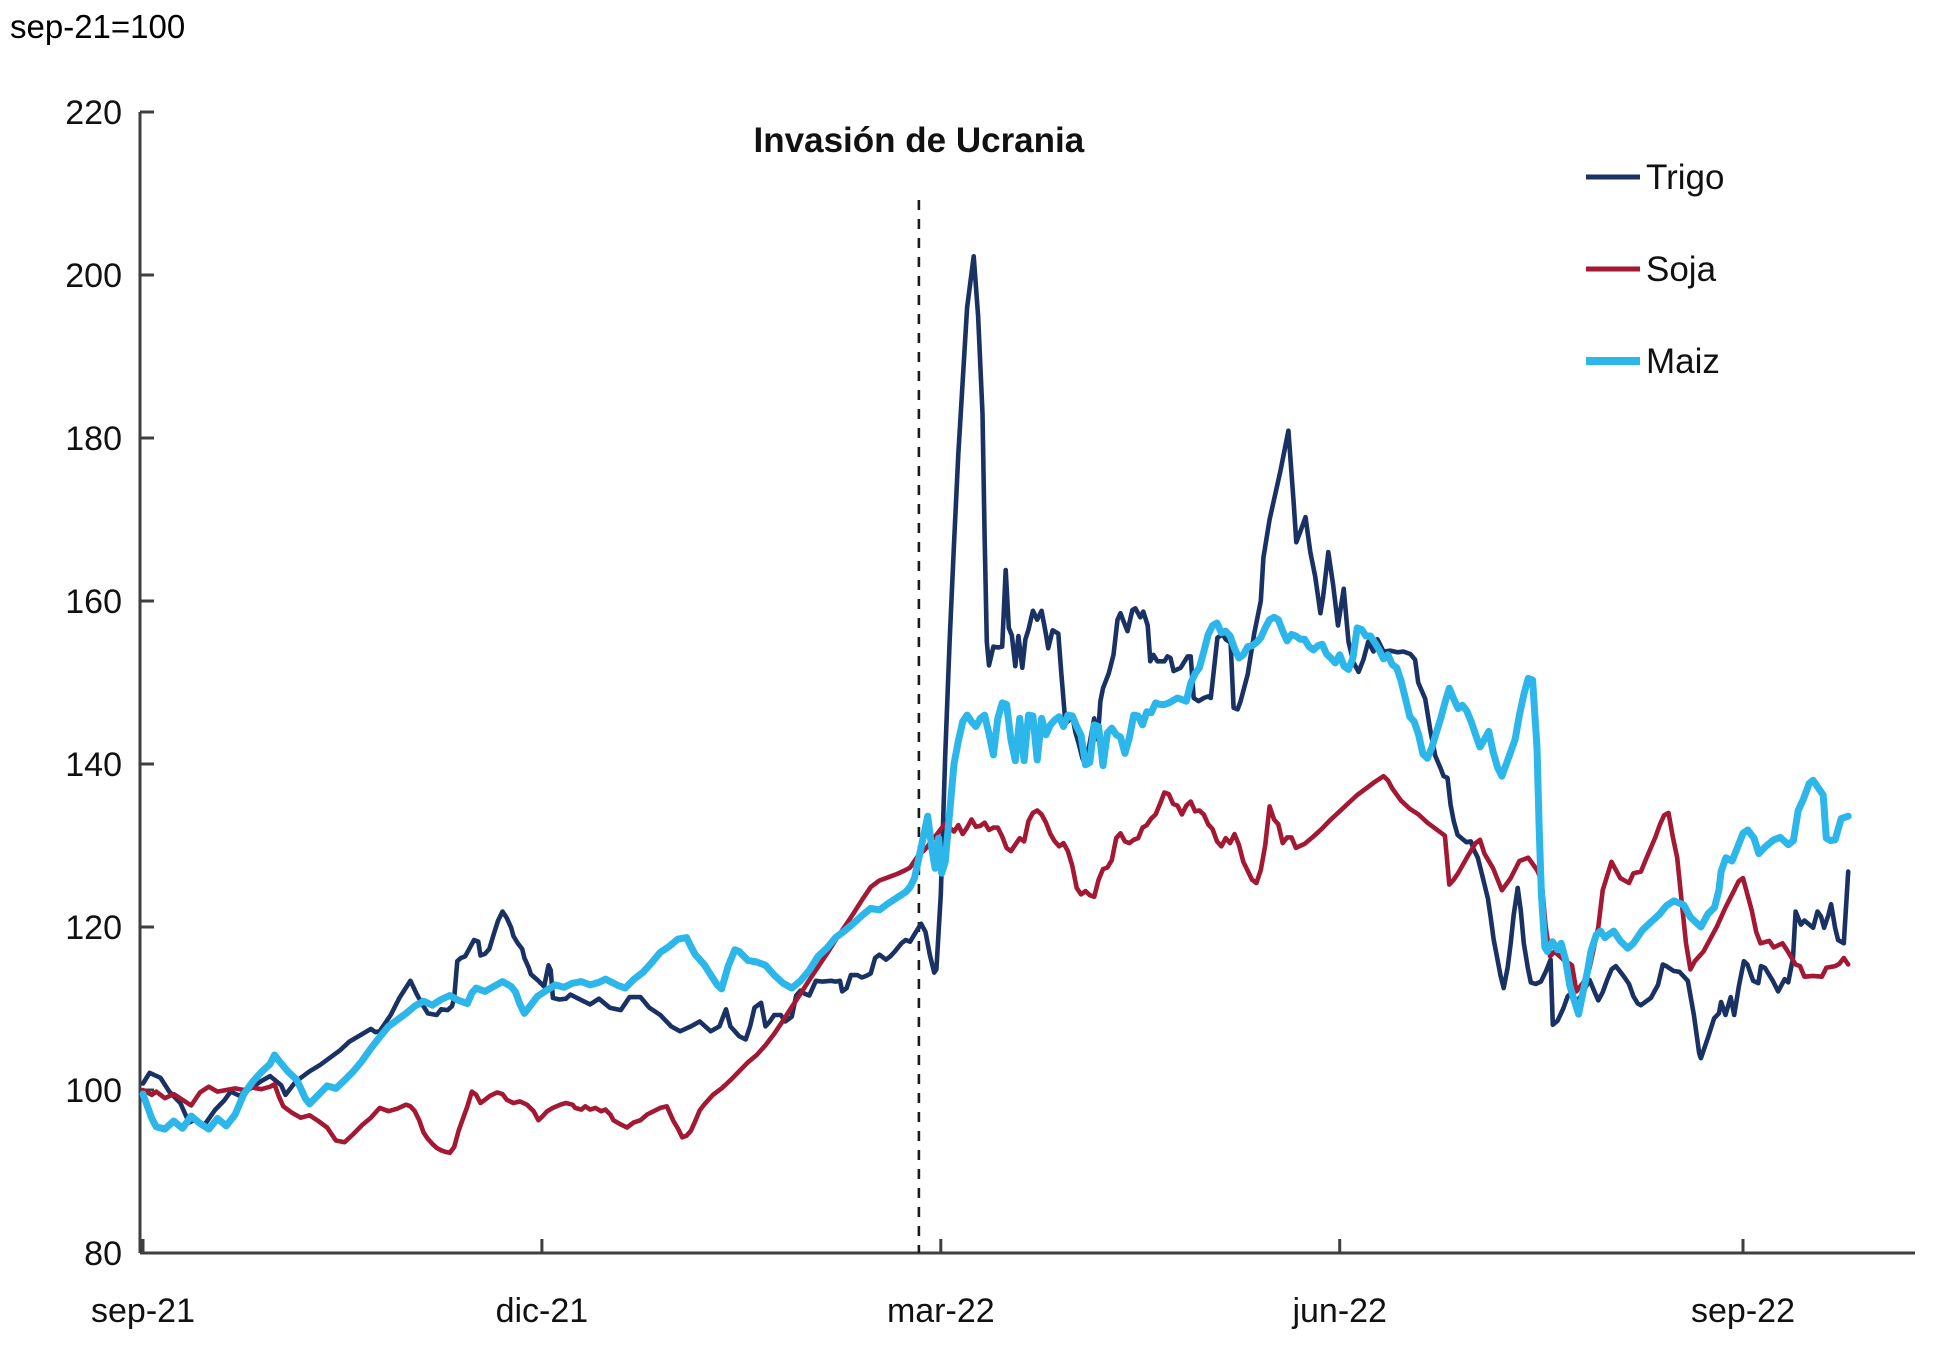 This screenshot has height=1361, width=1947. I want to click on x-tick-label: dic-21, so click(542, 1311).